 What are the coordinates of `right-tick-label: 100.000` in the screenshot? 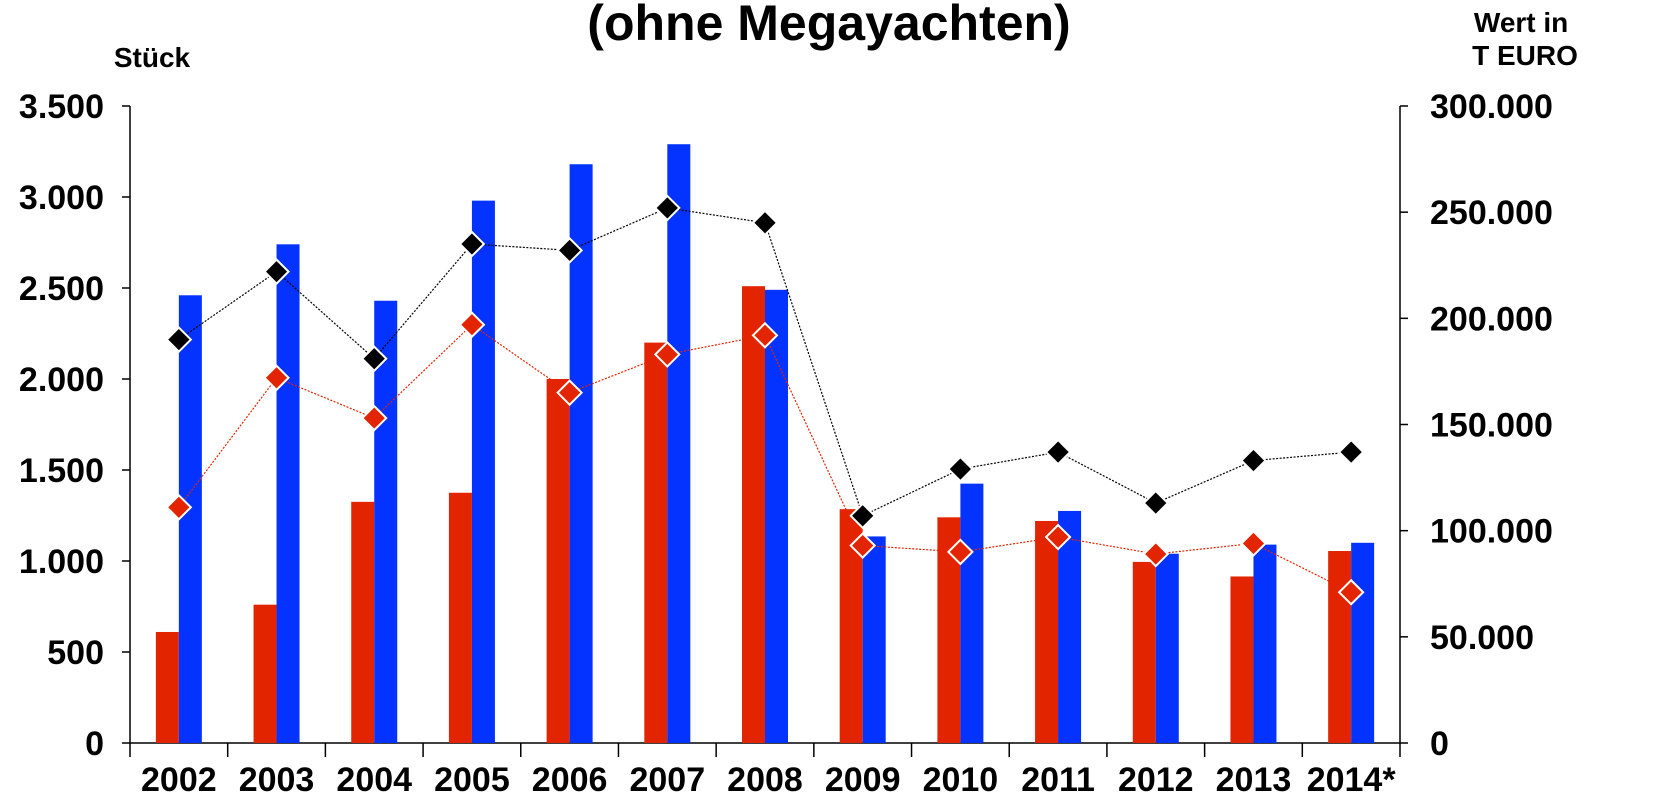 It's located at (1491, 532).